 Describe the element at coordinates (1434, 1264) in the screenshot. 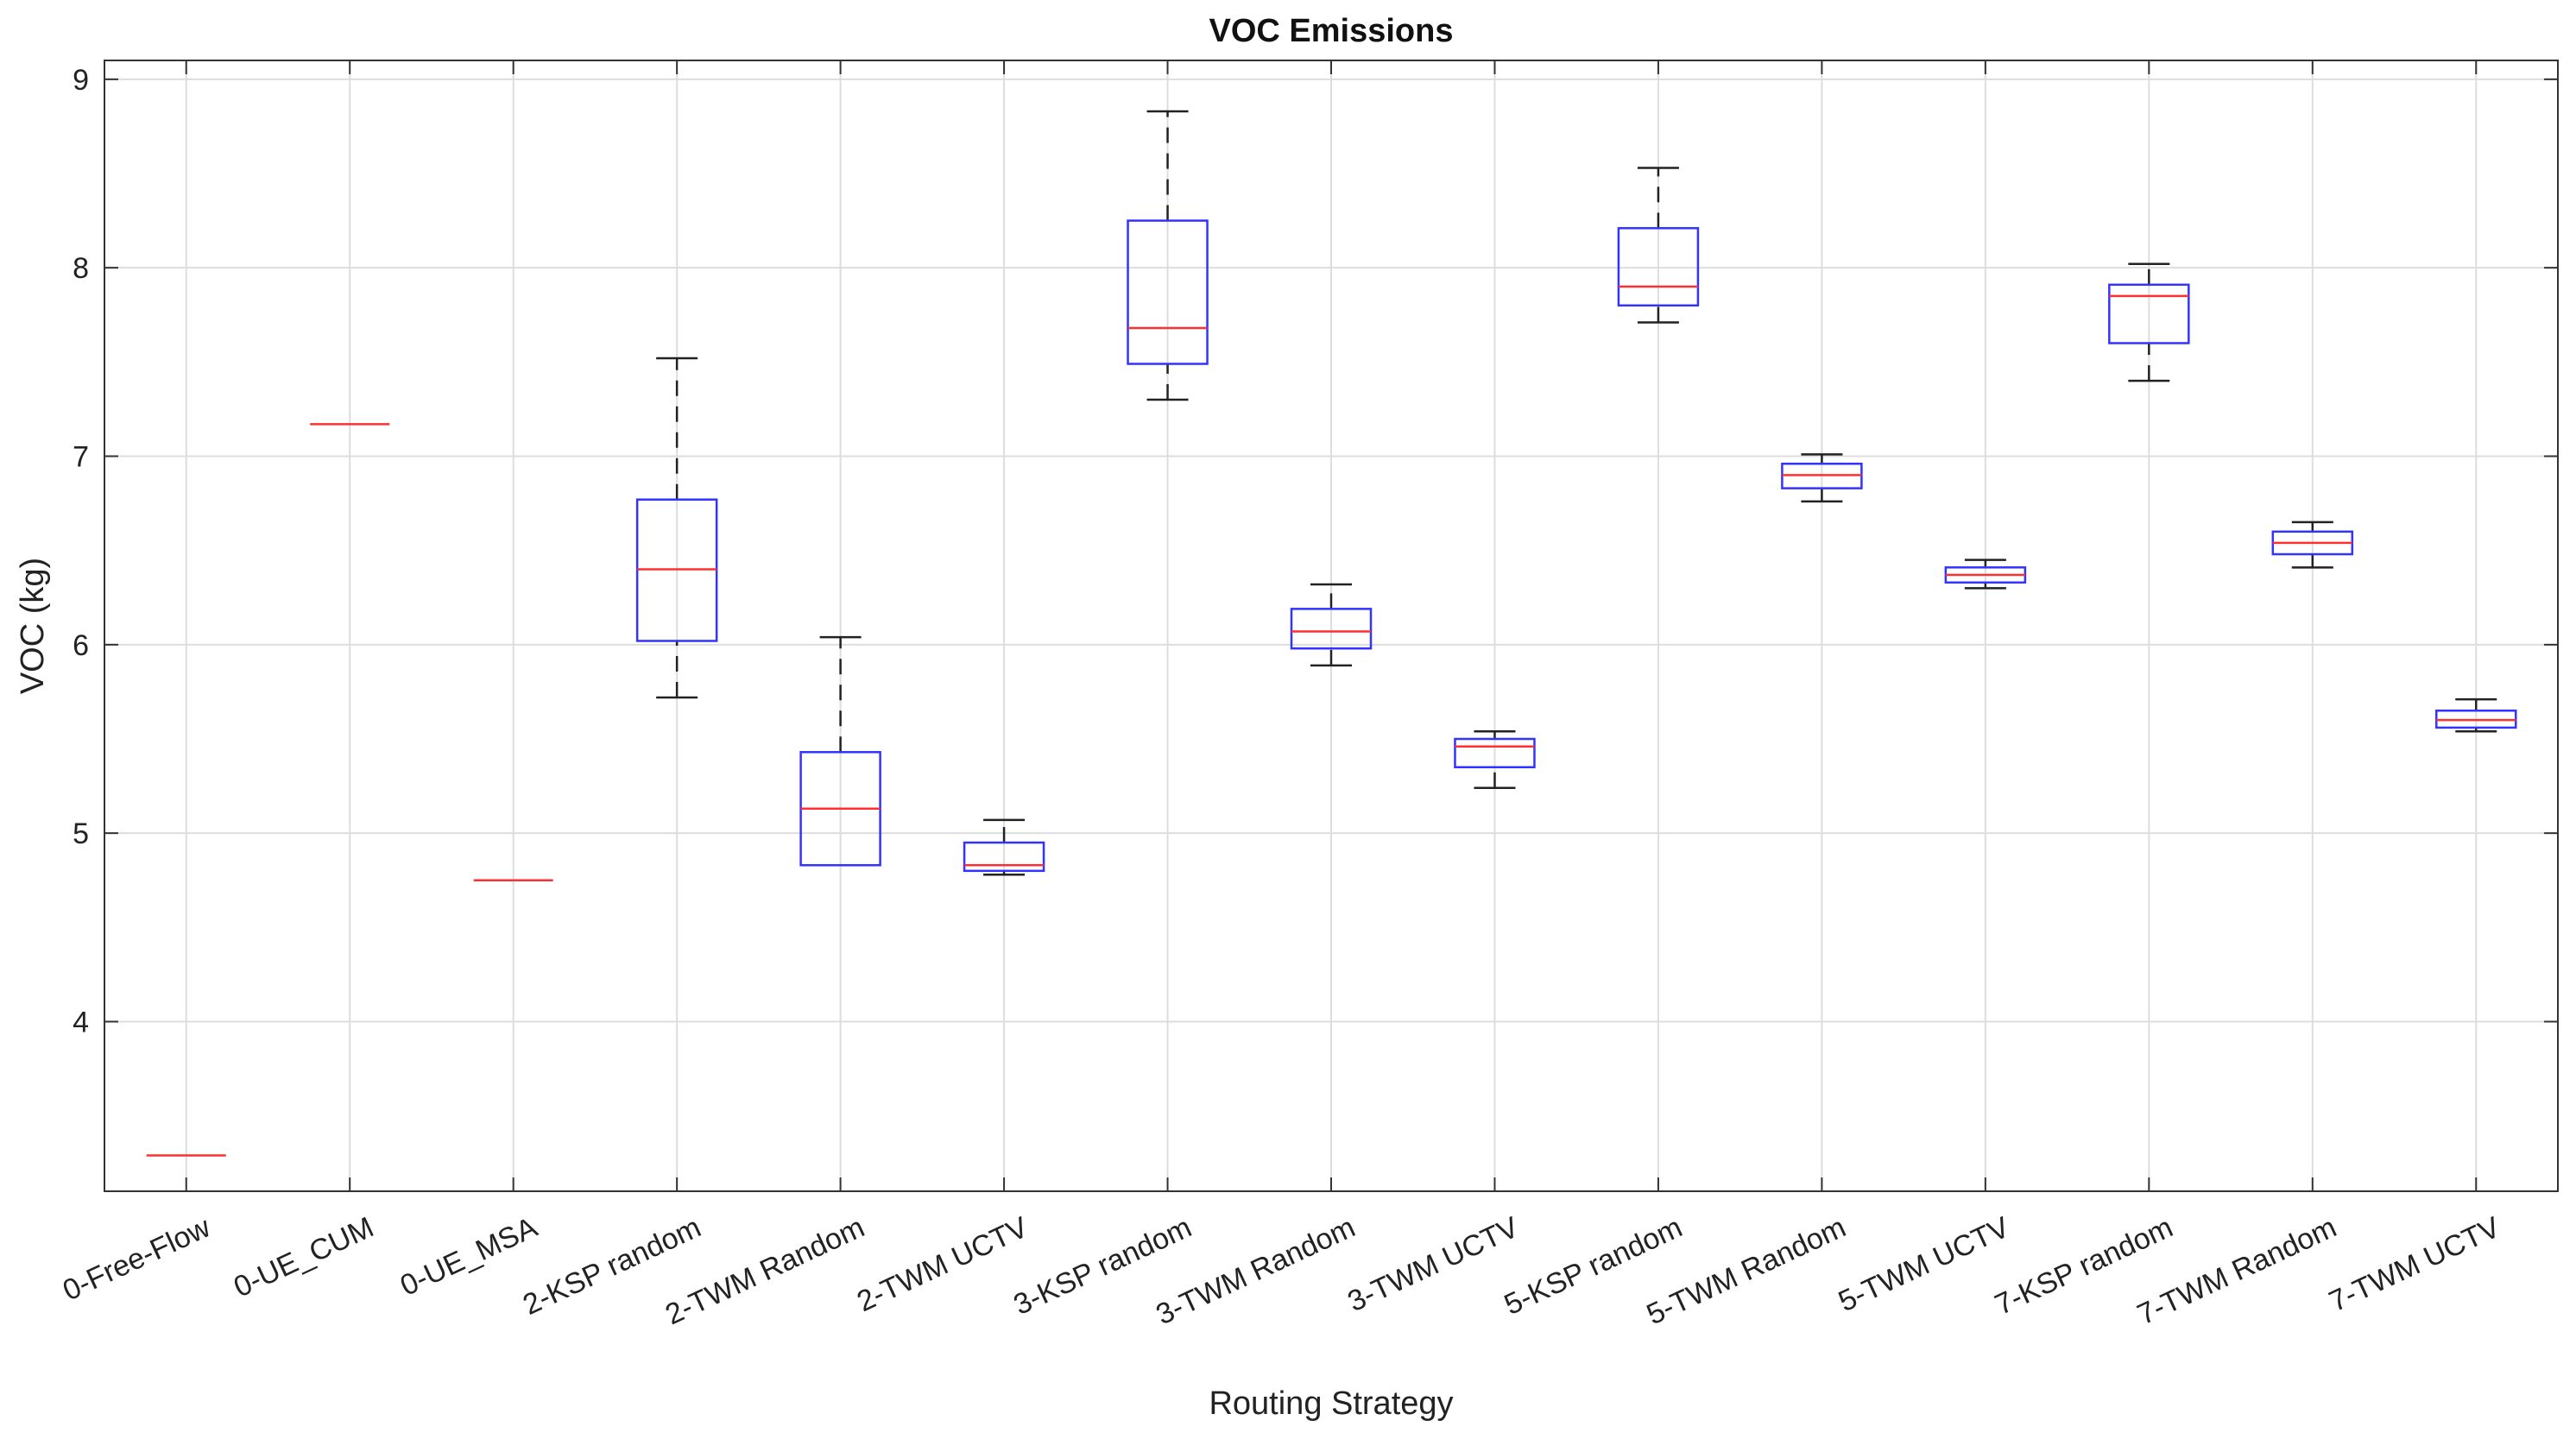

I see `x-tick-label: 3-TWM UCTV` at that location.